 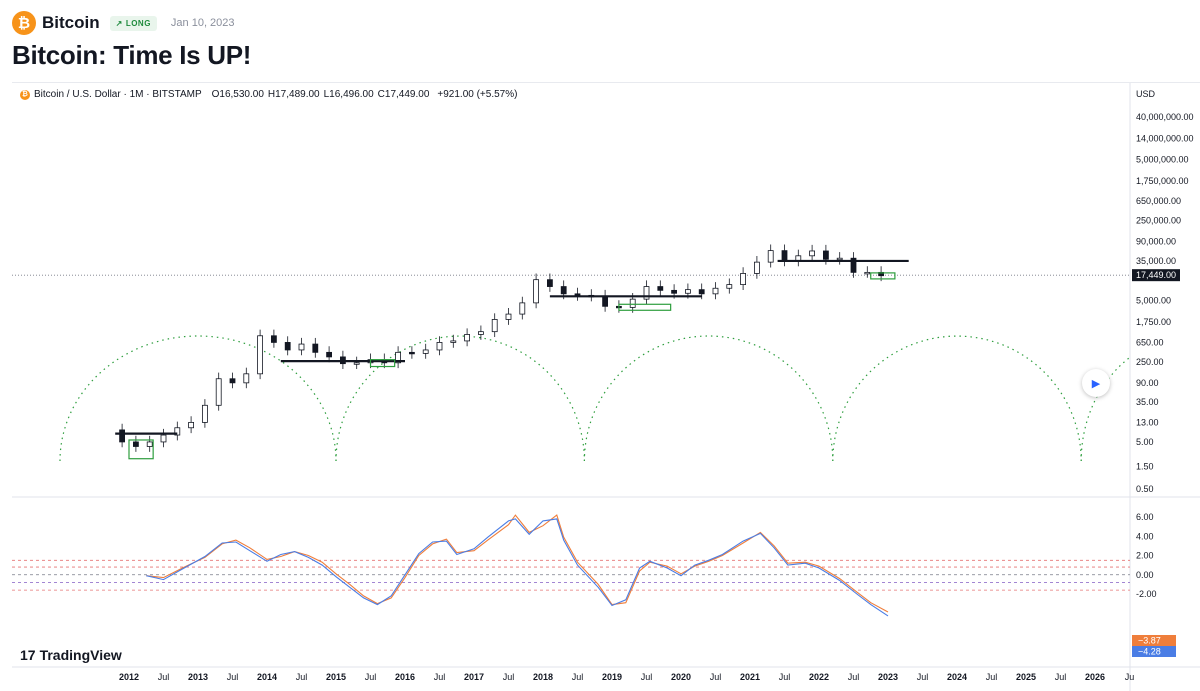 I want to click on time-tick-label: 2013, so click(x=198, y=677).